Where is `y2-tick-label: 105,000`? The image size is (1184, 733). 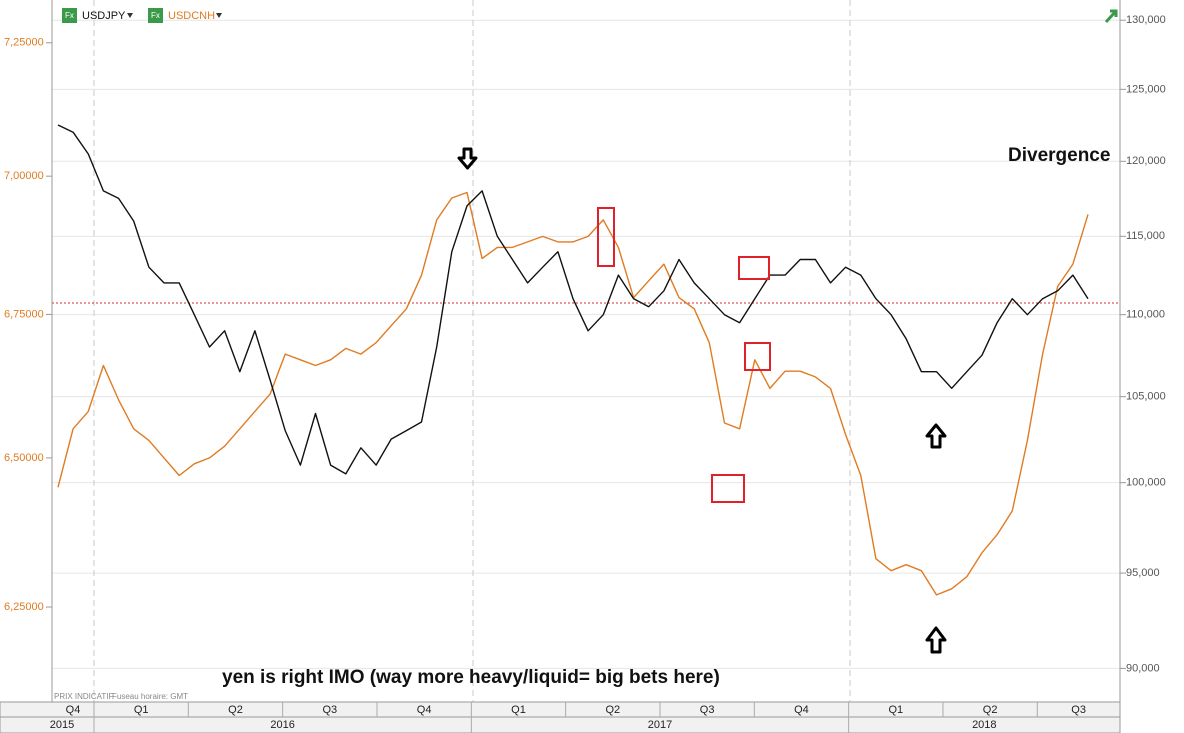 y2-tick-label: 105,000 is located at coordinates (1146, 397).